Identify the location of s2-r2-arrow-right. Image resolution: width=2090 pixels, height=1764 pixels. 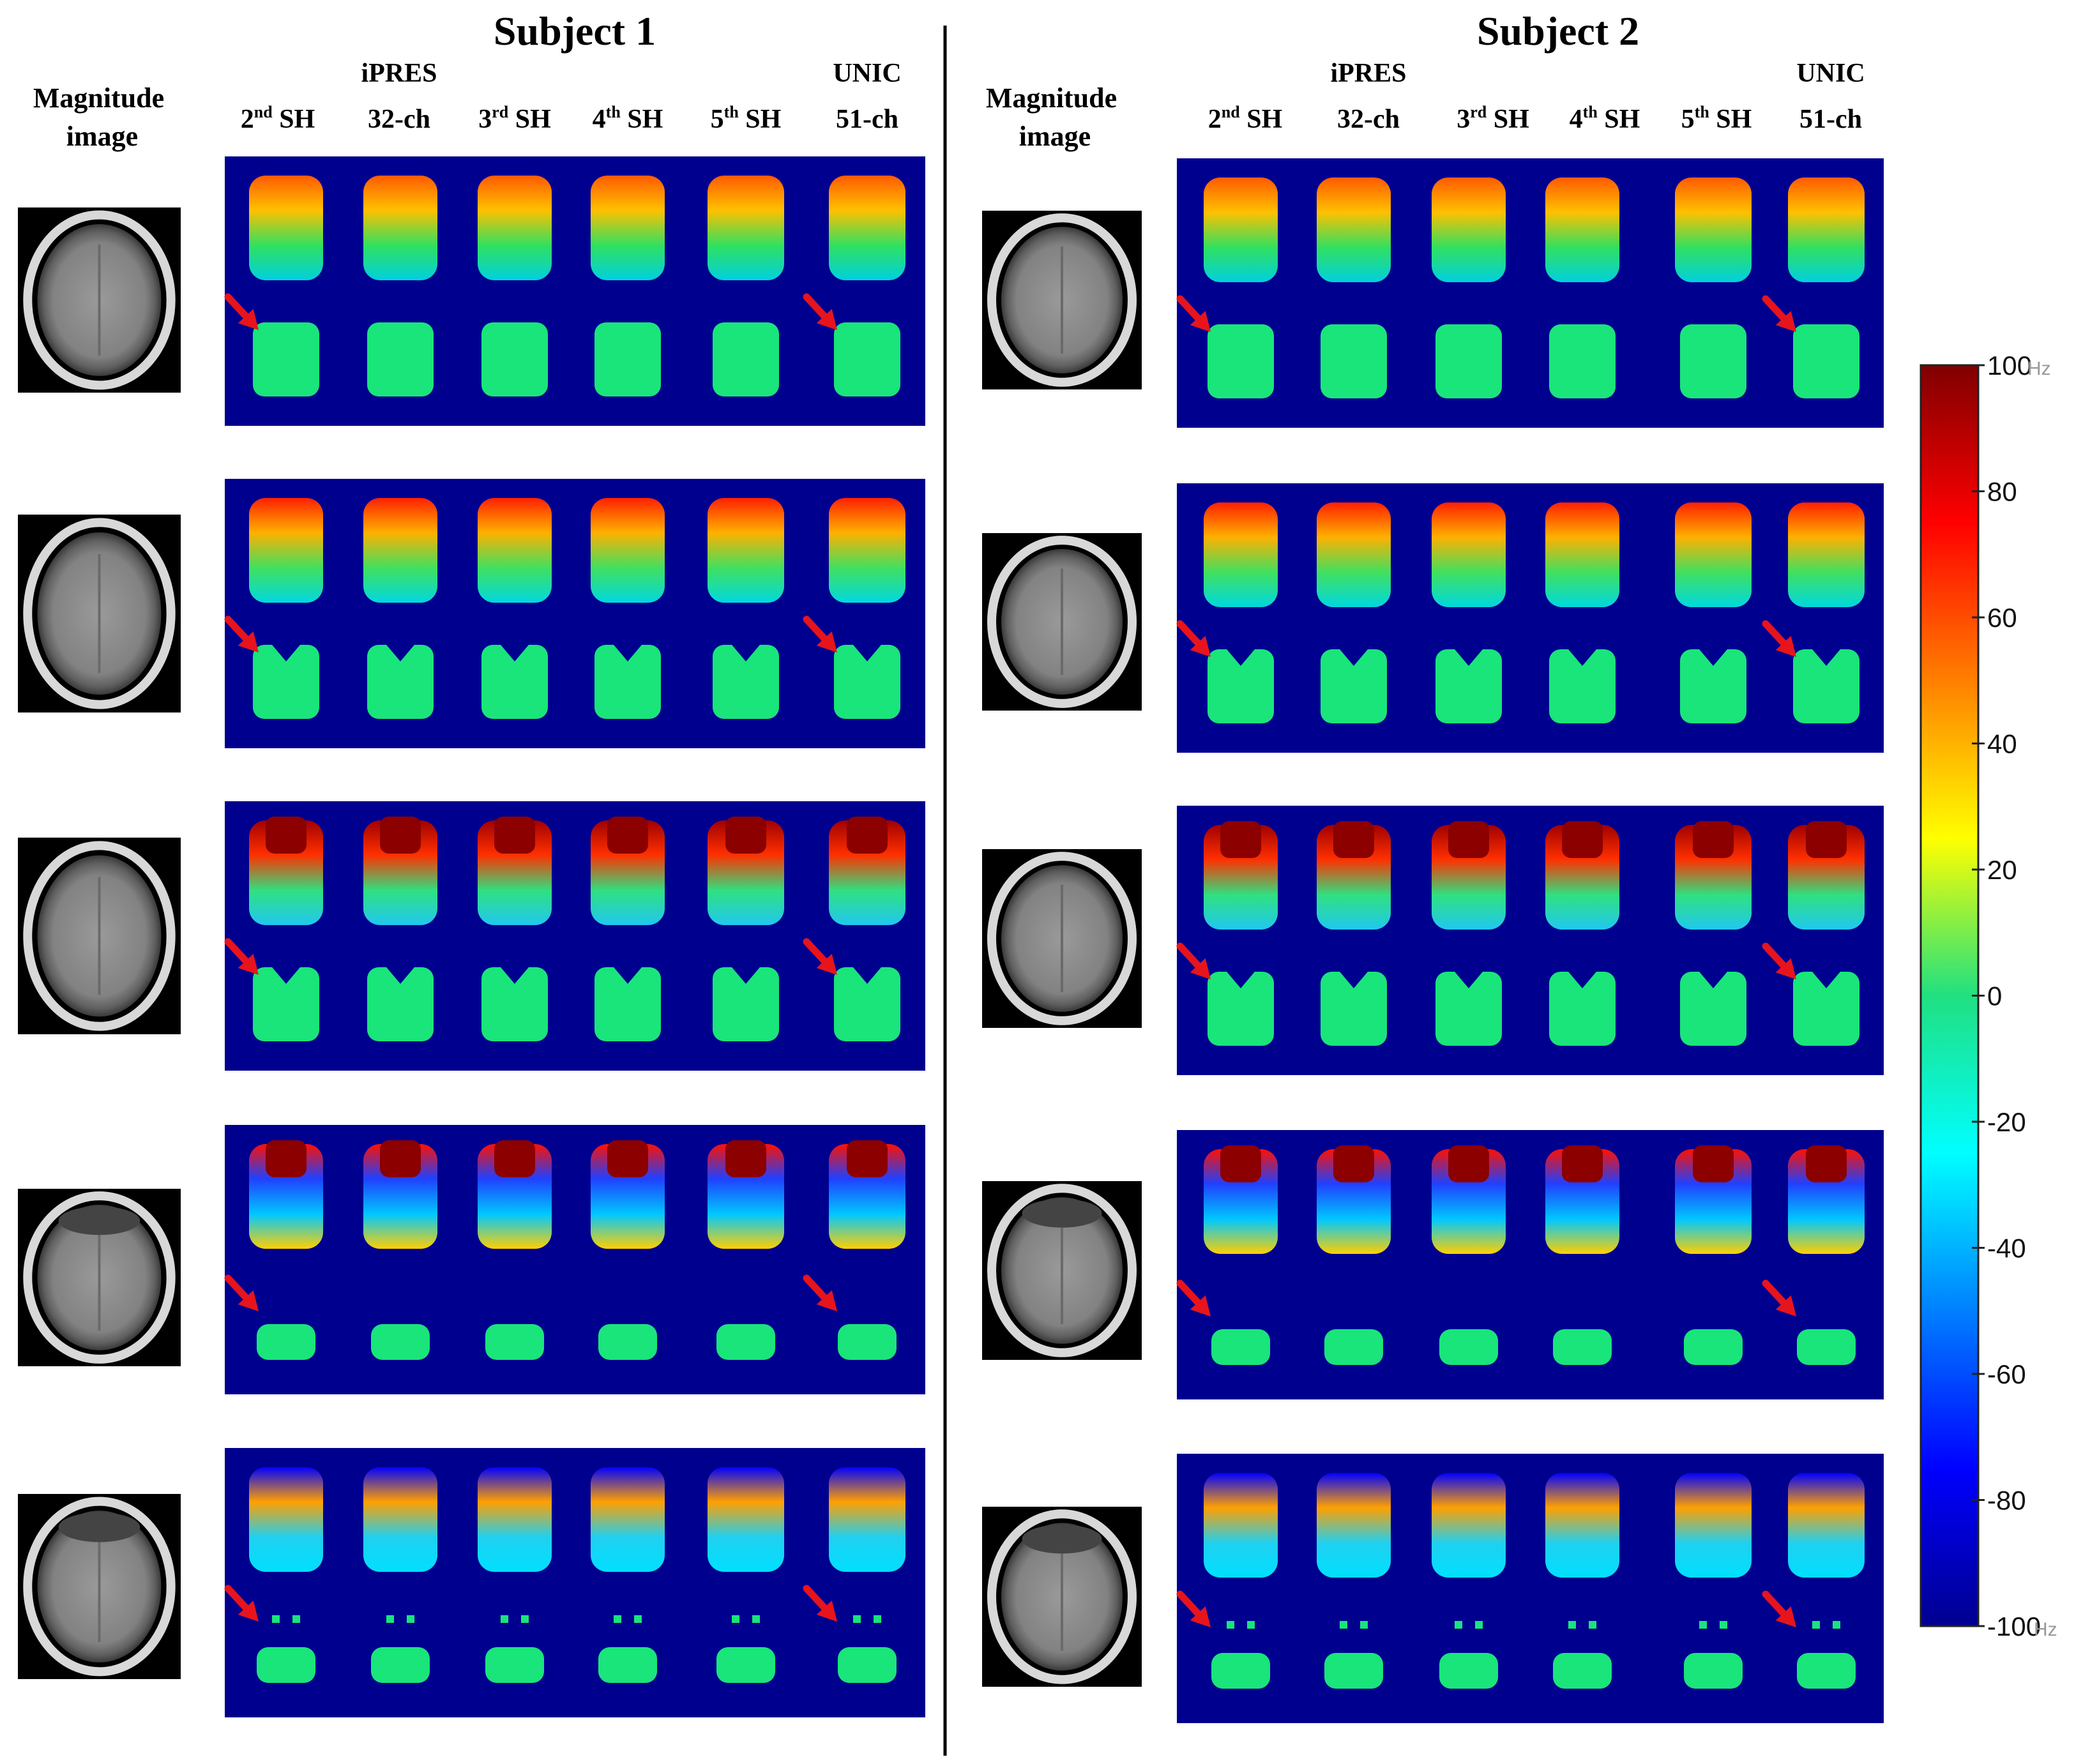
(1779, 638).